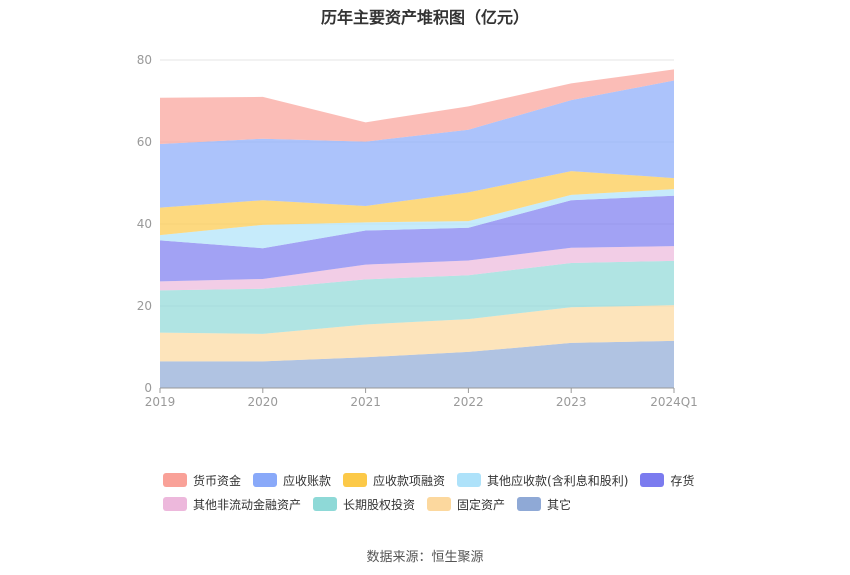  Describe the element at coordinates (468, 402) in the screenshot. I see `x-tick-label: 2022` at that location.